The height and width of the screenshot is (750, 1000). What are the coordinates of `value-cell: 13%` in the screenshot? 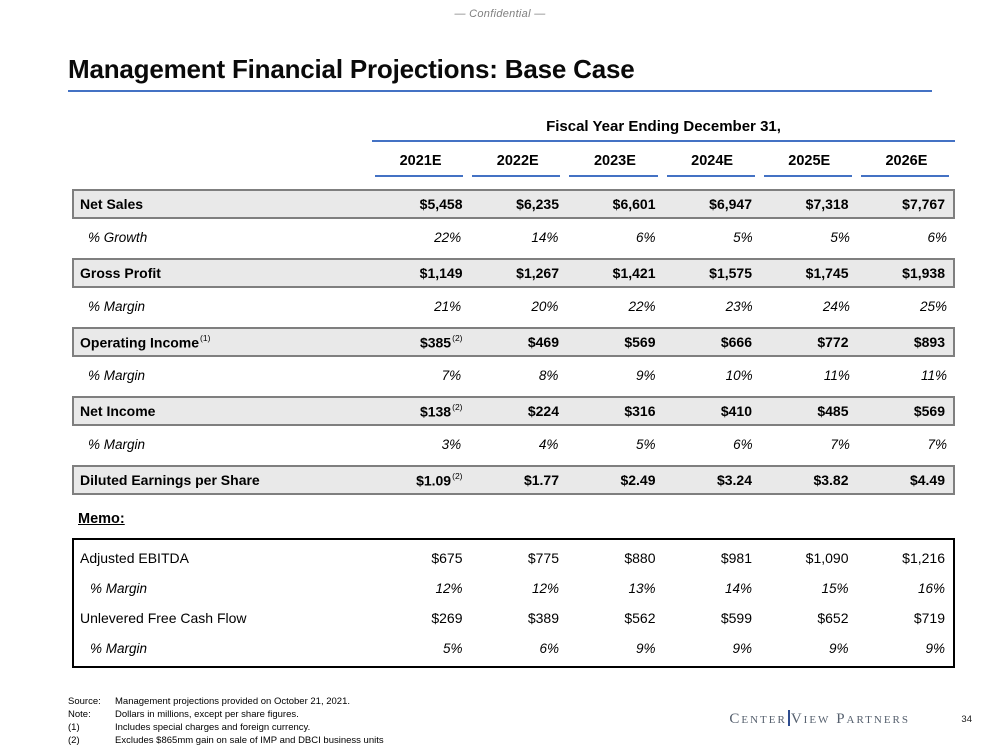 It's located at (642, 588).